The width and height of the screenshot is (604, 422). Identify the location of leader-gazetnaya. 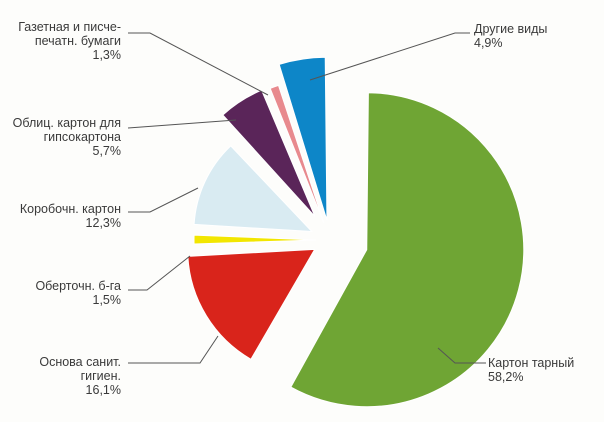
(198, 64).